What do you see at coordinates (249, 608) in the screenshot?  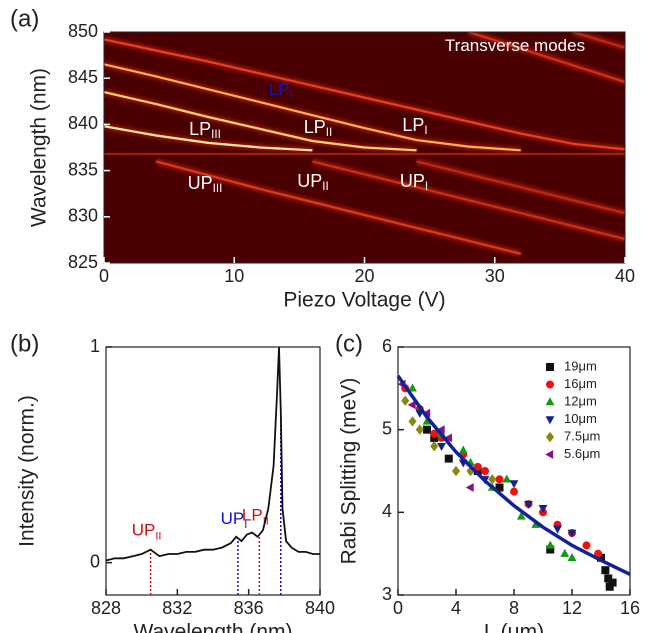 I see `x-tick-label: 836` at bounding box center [249, 608].